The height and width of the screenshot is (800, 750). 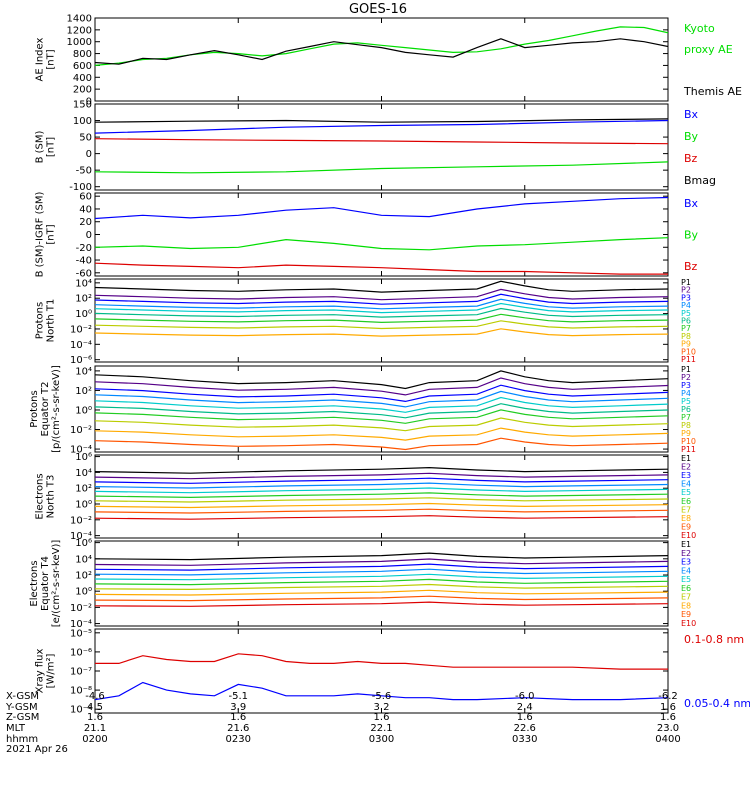 What do you see at coordinates (691, 203) in the screenshot?
I see `legend-item: Bx` at bounding box center [691, 203].